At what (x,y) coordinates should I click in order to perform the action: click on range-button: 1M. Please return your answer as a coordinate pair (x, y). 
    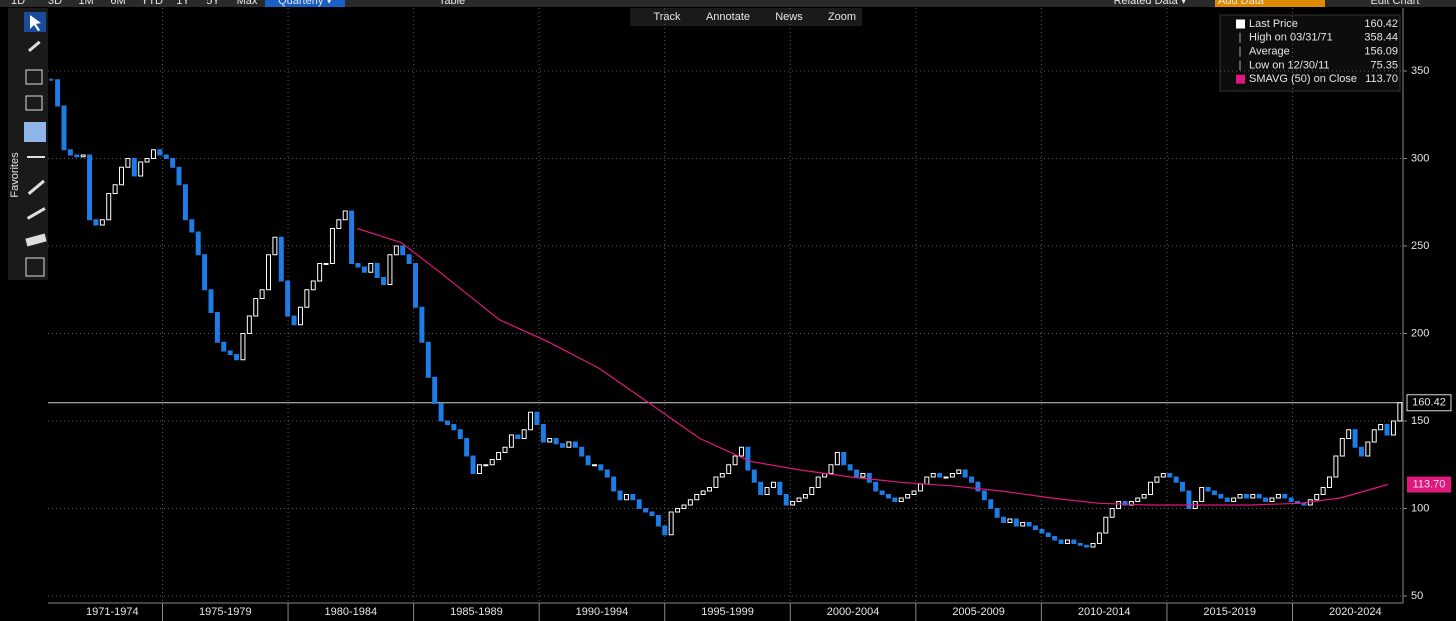
    Looking at the image, I should click on (85, 3).